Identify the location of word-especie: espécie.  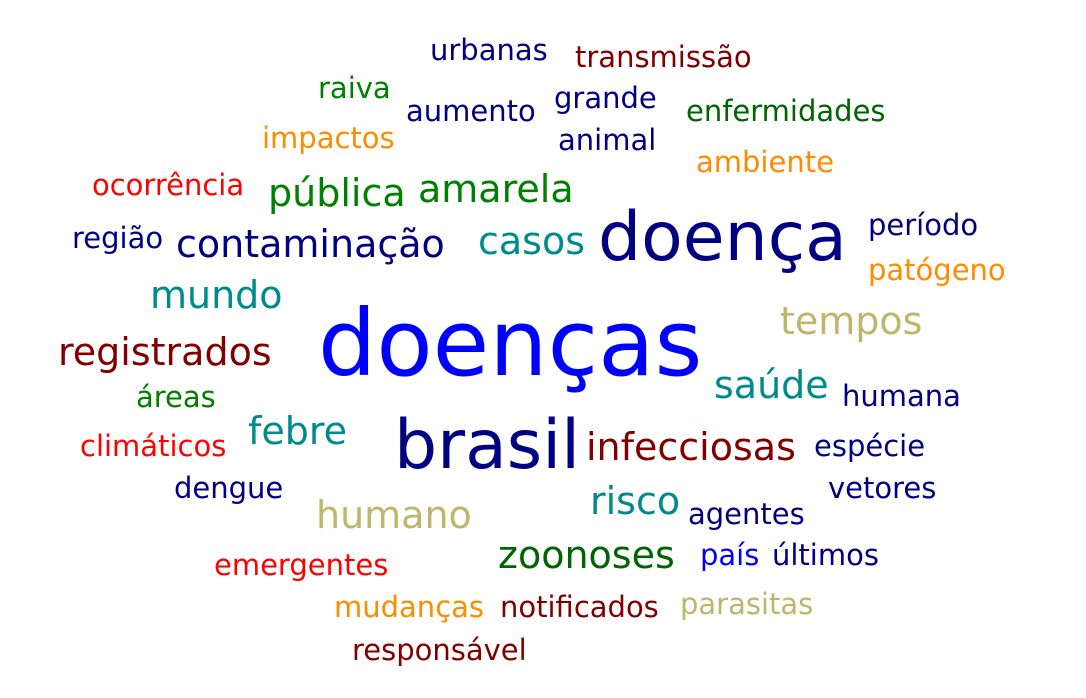
(870, 446).